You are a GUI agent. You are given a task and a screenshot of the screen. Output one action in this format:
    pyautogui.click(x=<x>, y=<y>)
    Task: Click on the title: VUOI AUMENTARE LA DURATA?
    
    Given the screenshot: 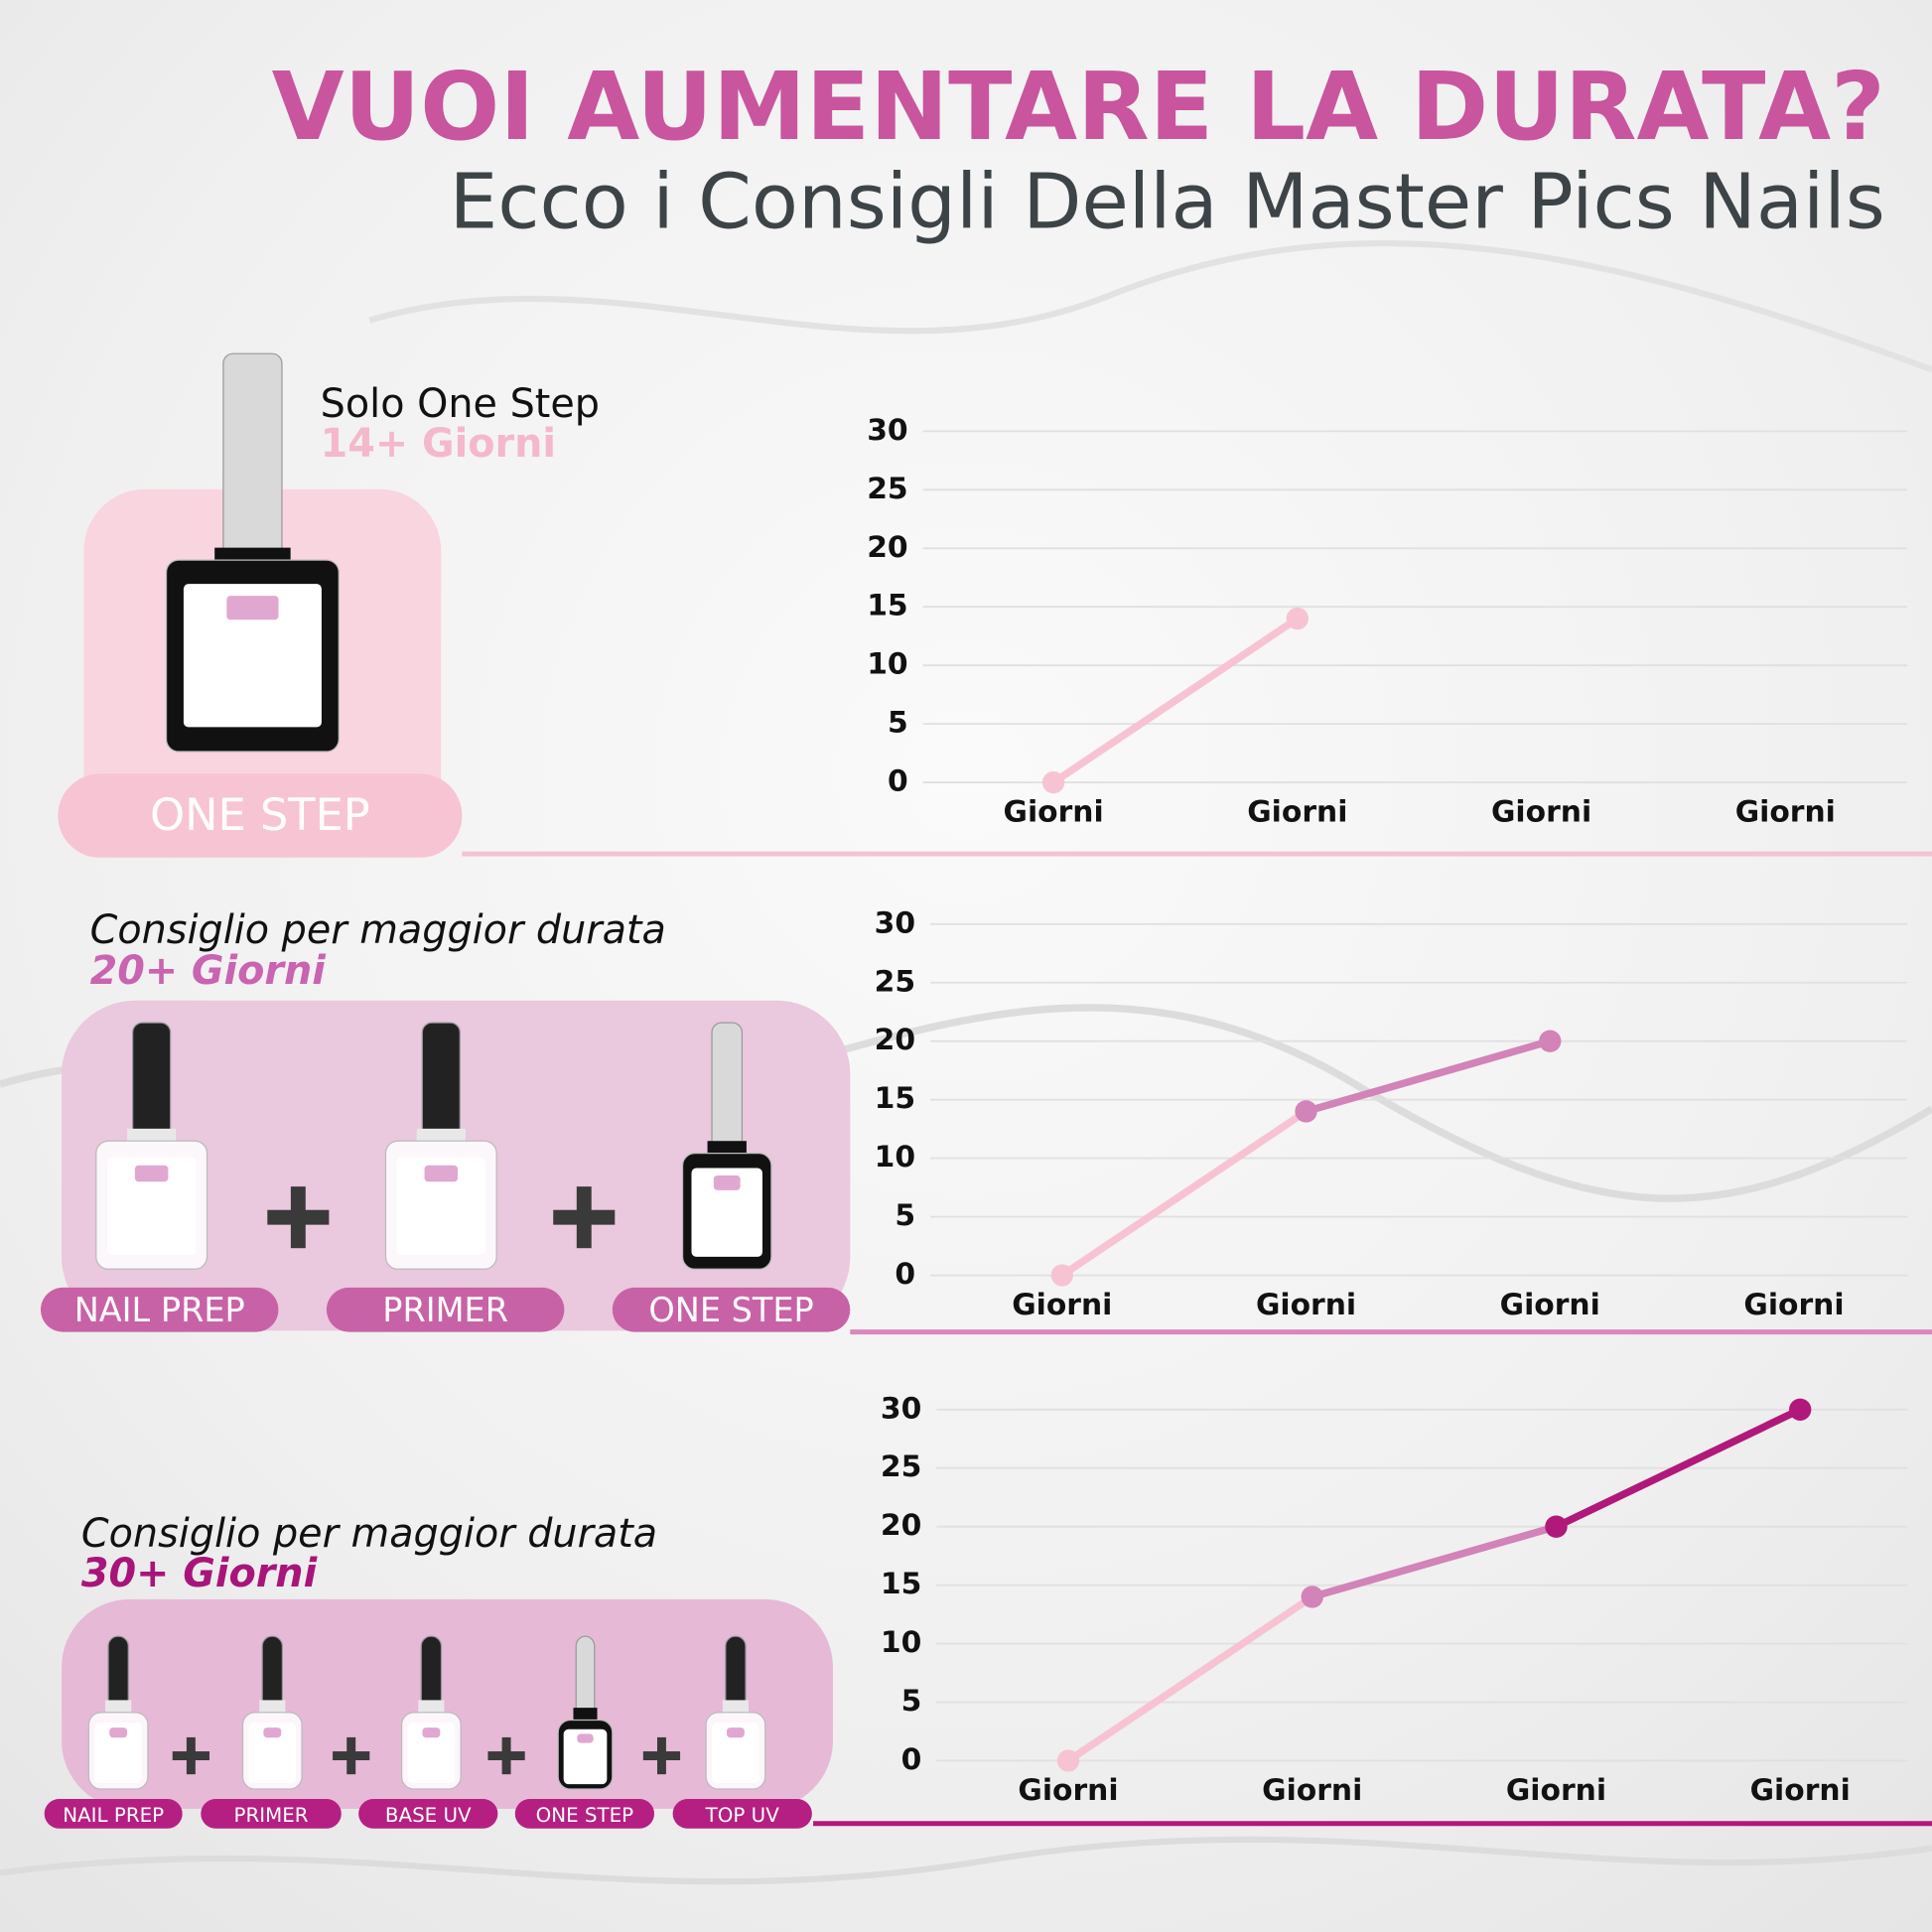 What is the action you would take?
    pyautogui.click(x=1079, y=107)
    